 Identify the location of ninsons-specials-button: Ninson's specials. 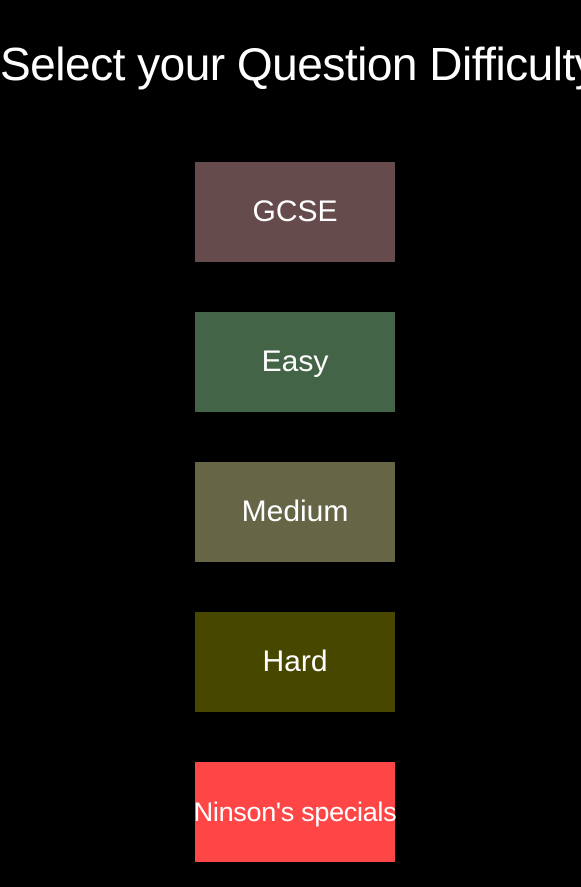
(295, 812).